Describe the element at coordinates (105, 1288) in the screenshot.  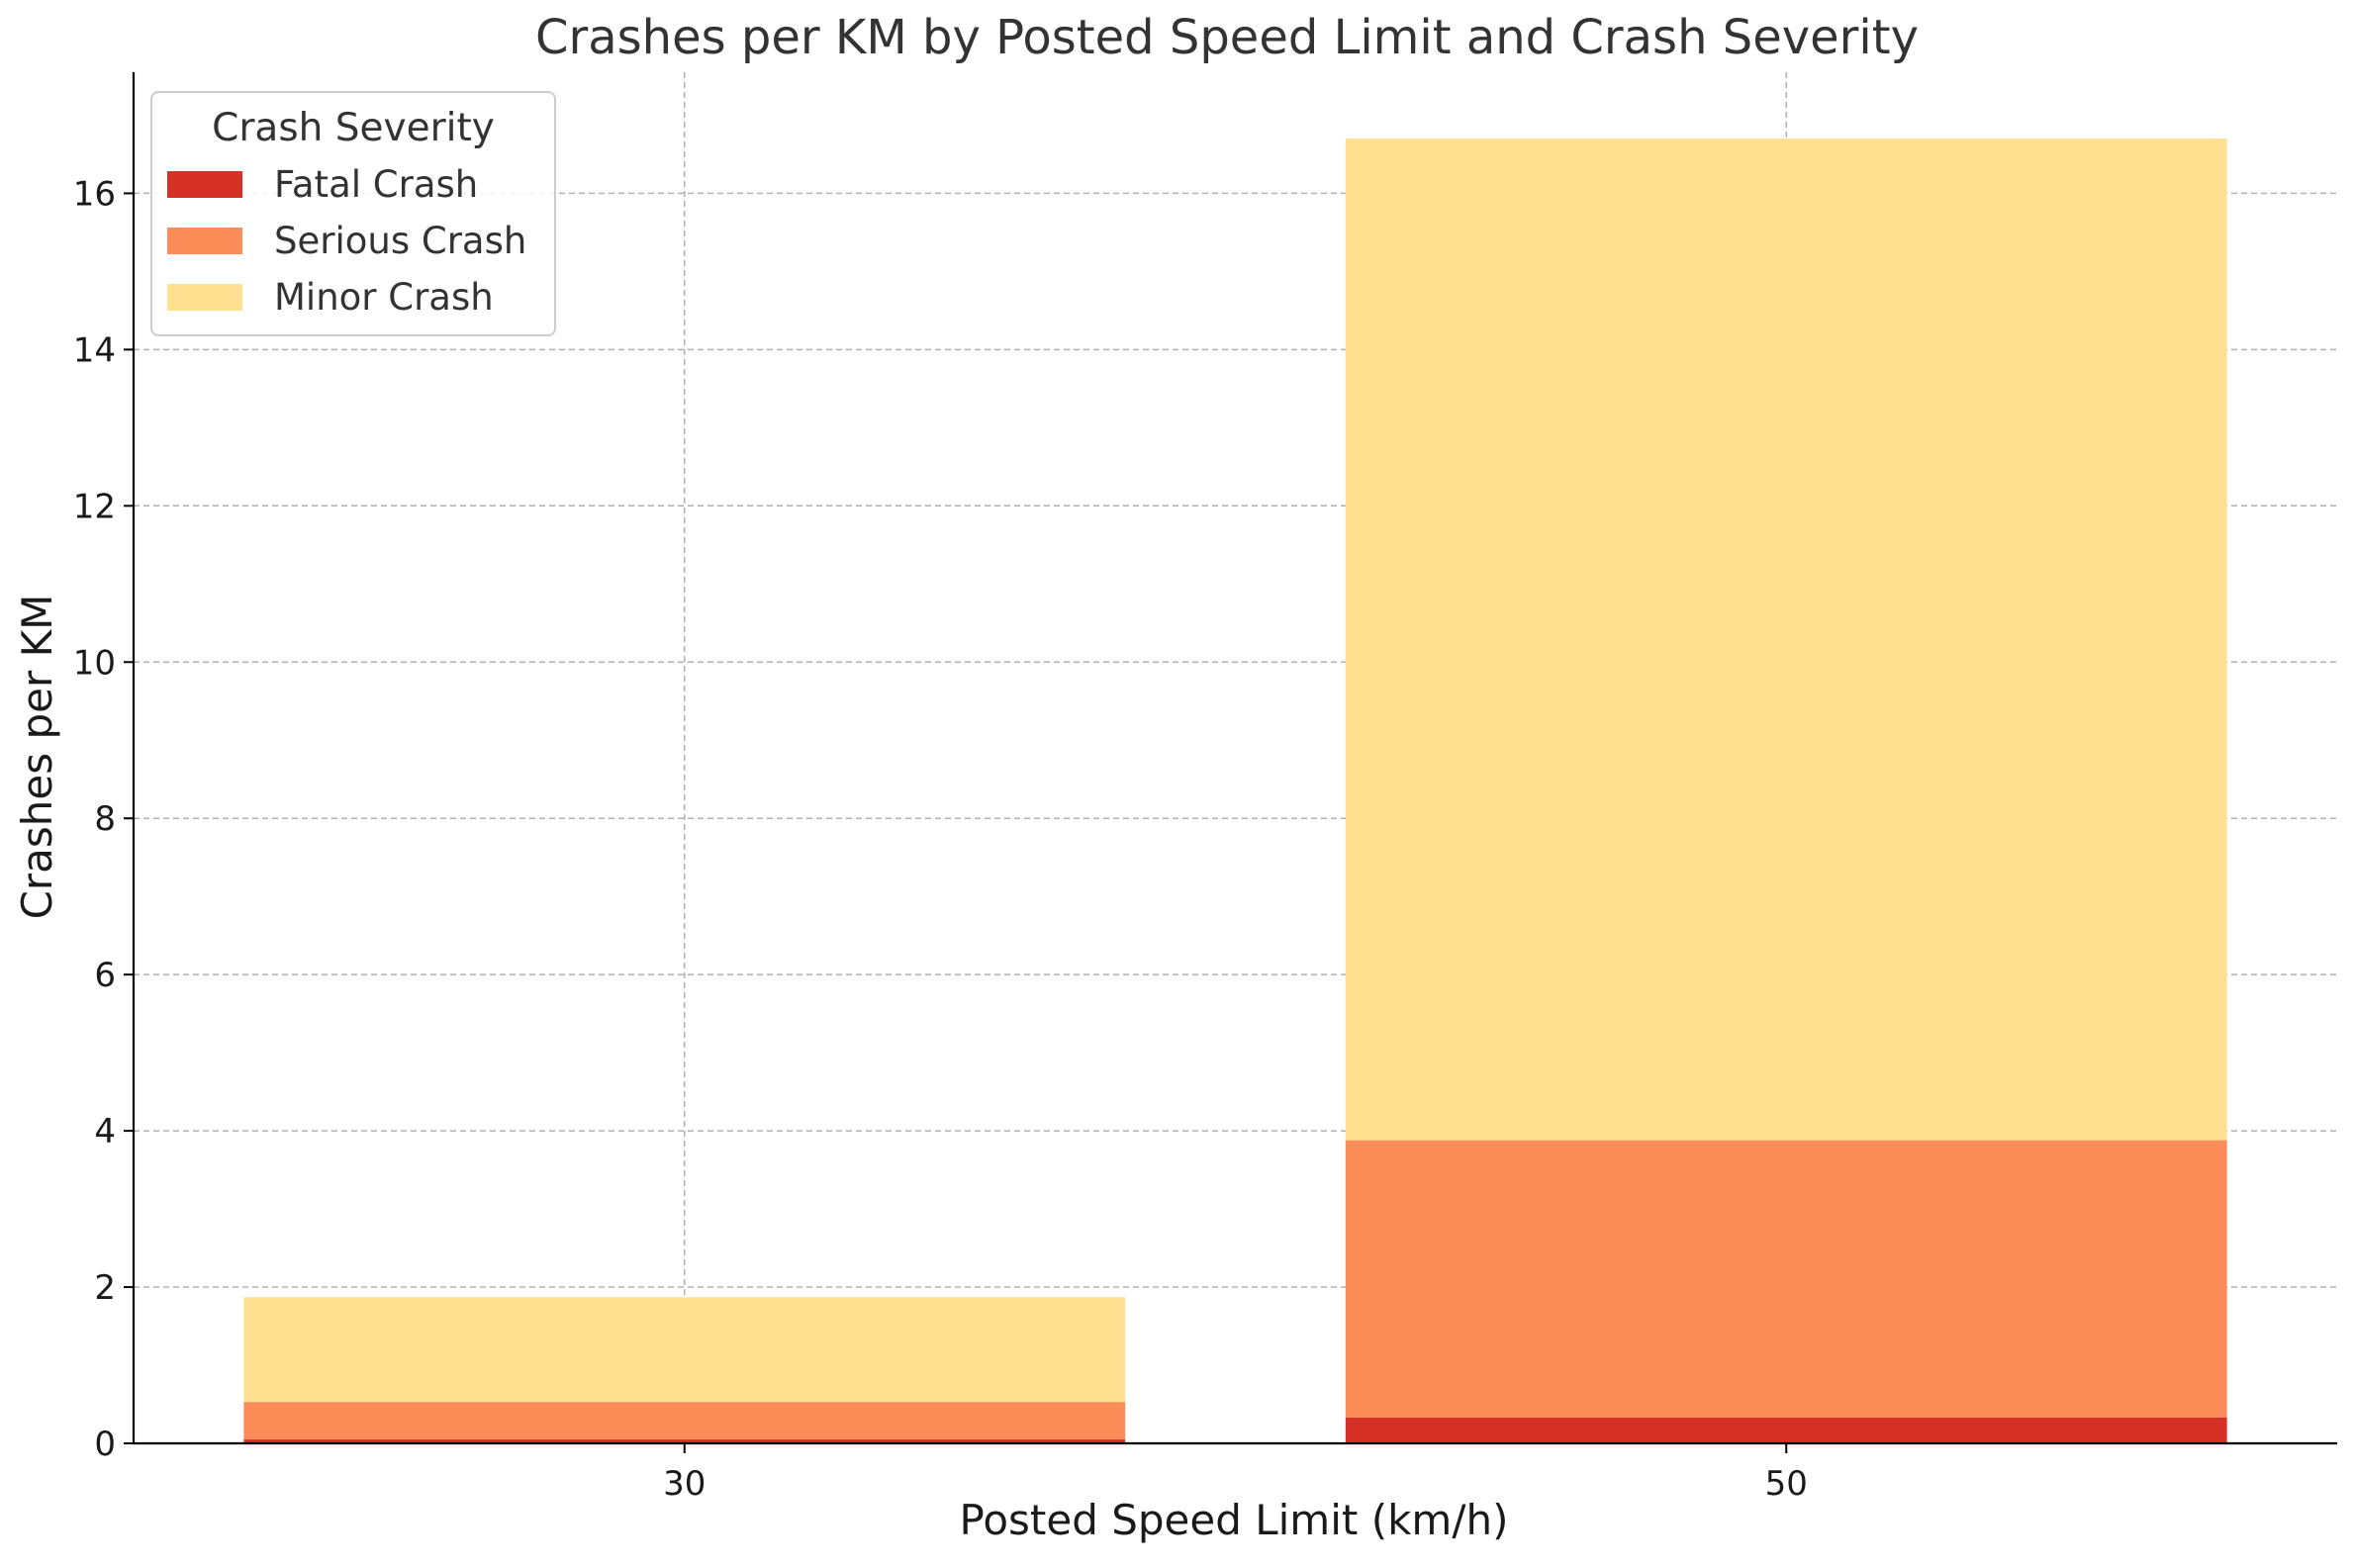
I see `y-tick-label: 2` at that location.